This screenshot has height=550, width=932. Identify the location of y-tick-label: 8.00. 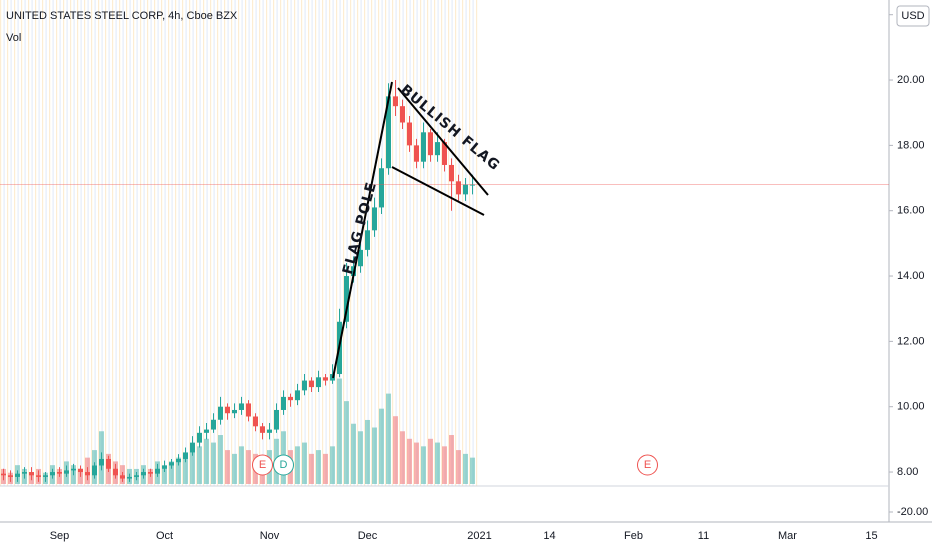
(907, 472).